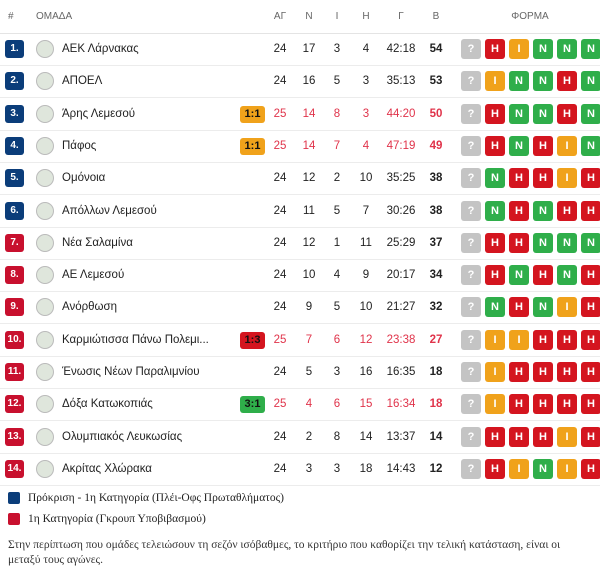 The width and height of the screenshot is (600, 576). Describe the element at coordinates (366, 178) in the screenshot. I see `stat-lost: 10` at that location.